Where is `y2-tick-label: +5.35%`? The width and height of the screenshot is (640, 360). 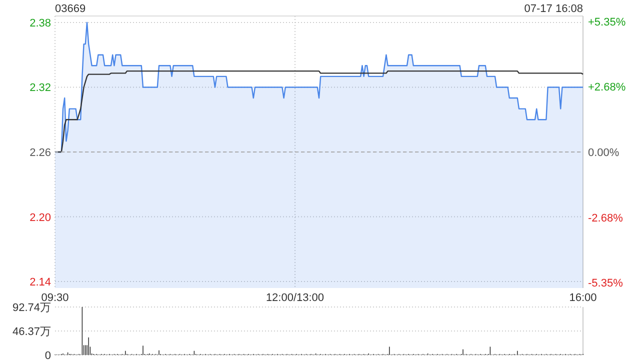
y2-tick-label: +5.35% is located at coordinates (607, 22).